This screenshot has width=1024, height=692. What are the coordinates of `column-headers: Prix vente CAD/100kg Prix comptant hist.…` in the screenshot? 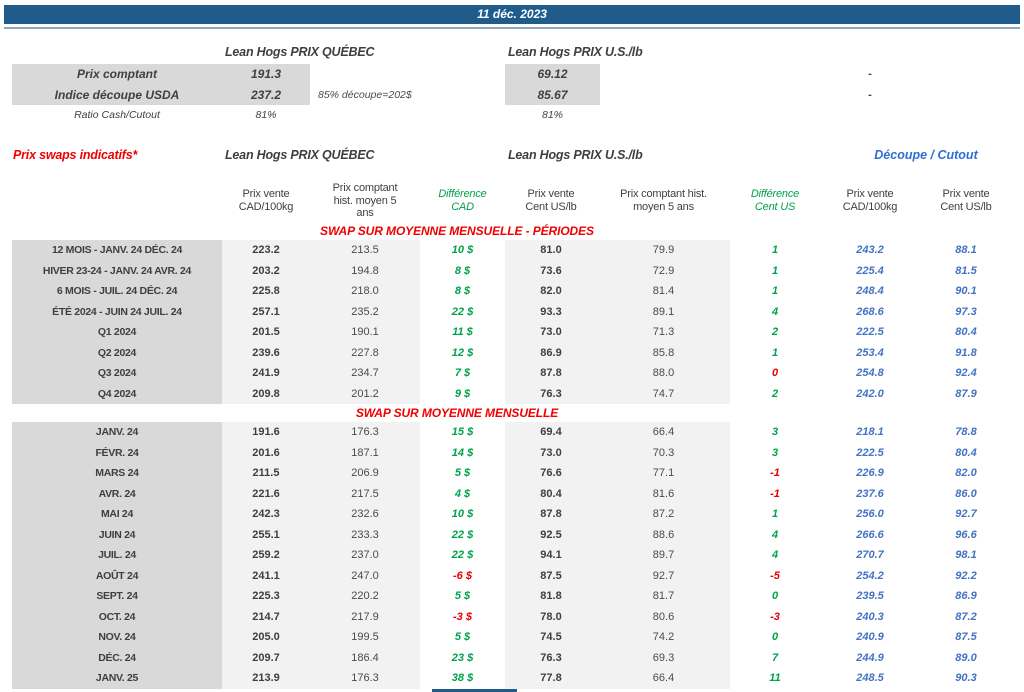 It's located at (512, 201).